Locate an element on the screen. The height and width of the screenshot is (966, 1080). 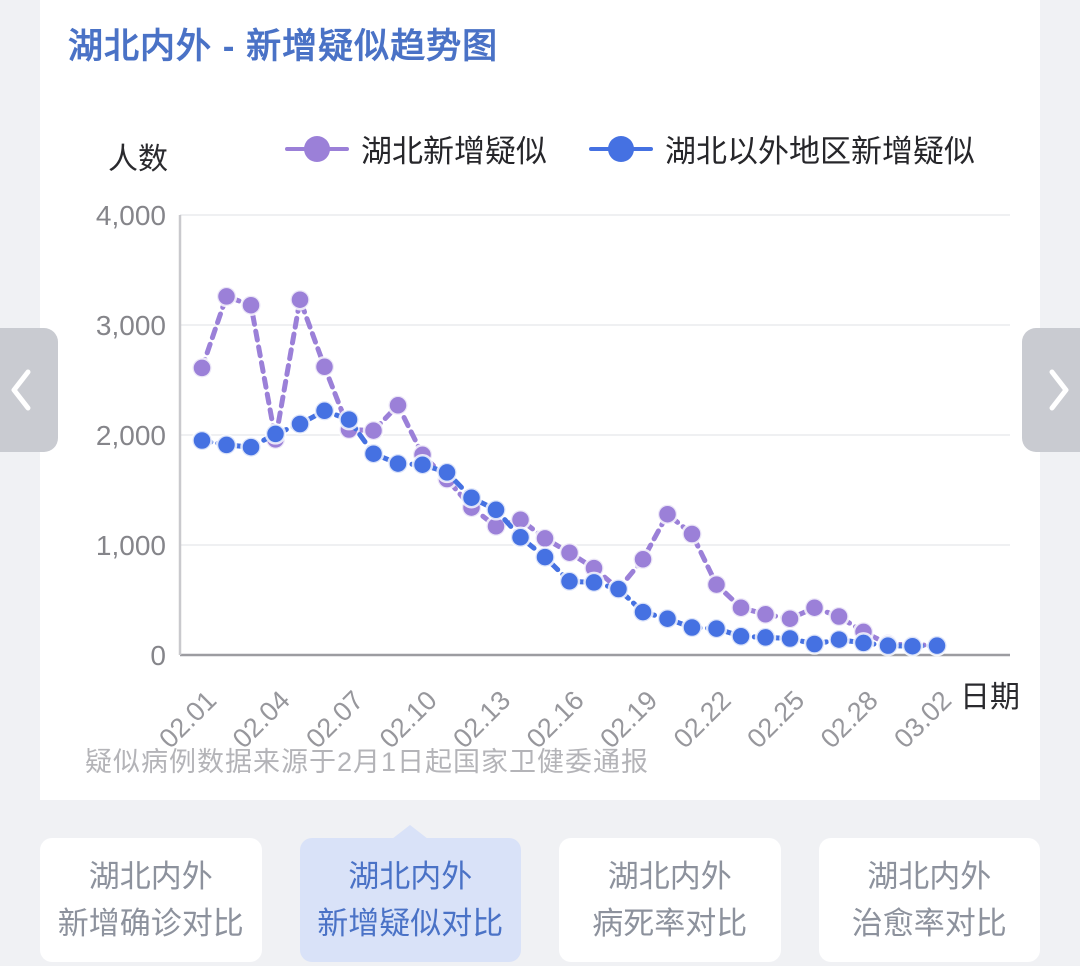
legend-item-outside-hubei: 湖北以外地区新增疑似 is located at coordinates (782, 148).